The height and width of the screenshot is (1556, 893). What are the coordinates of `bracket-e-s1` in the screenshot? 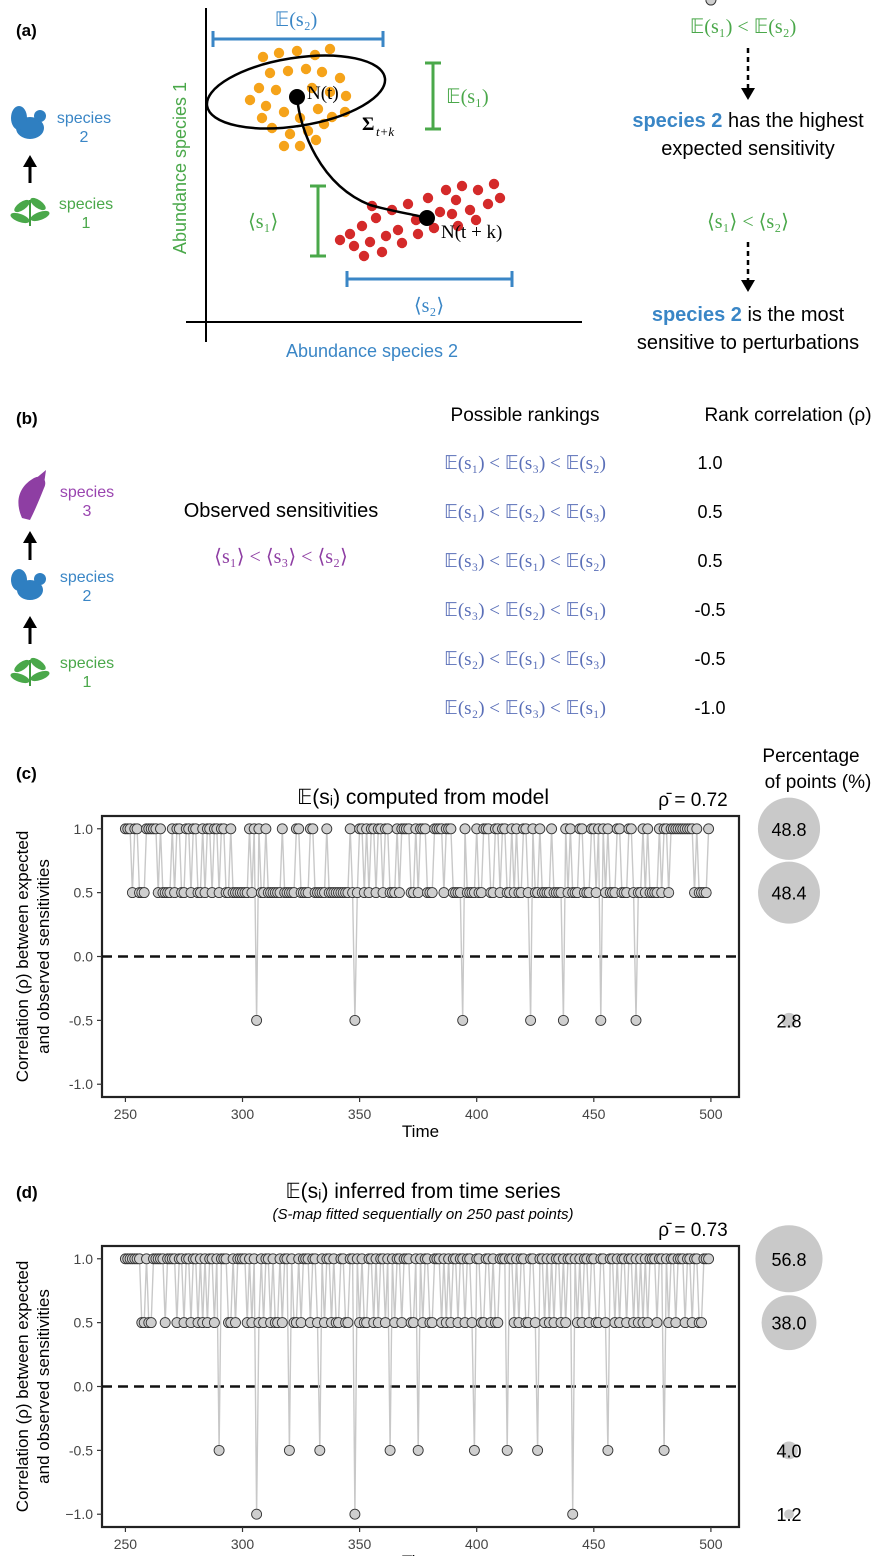 It's located at (433, 96).